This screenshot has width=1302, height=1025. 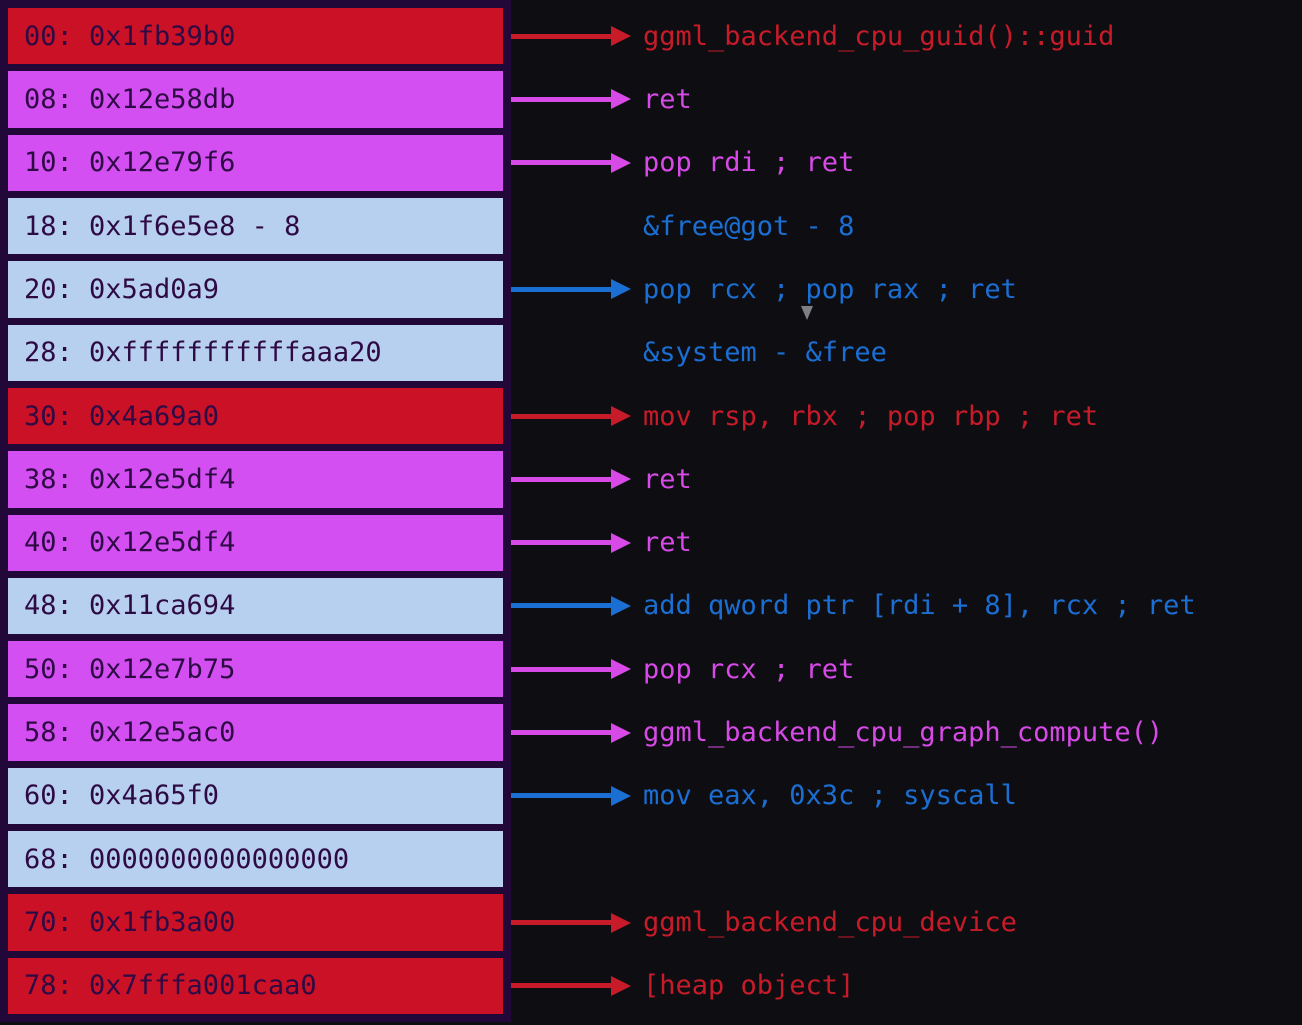 What do you see at coordinates (749, 163) in the screenshot?
I see `gadget-label: pop rdi ; ret` at bounding box center [749, 163].